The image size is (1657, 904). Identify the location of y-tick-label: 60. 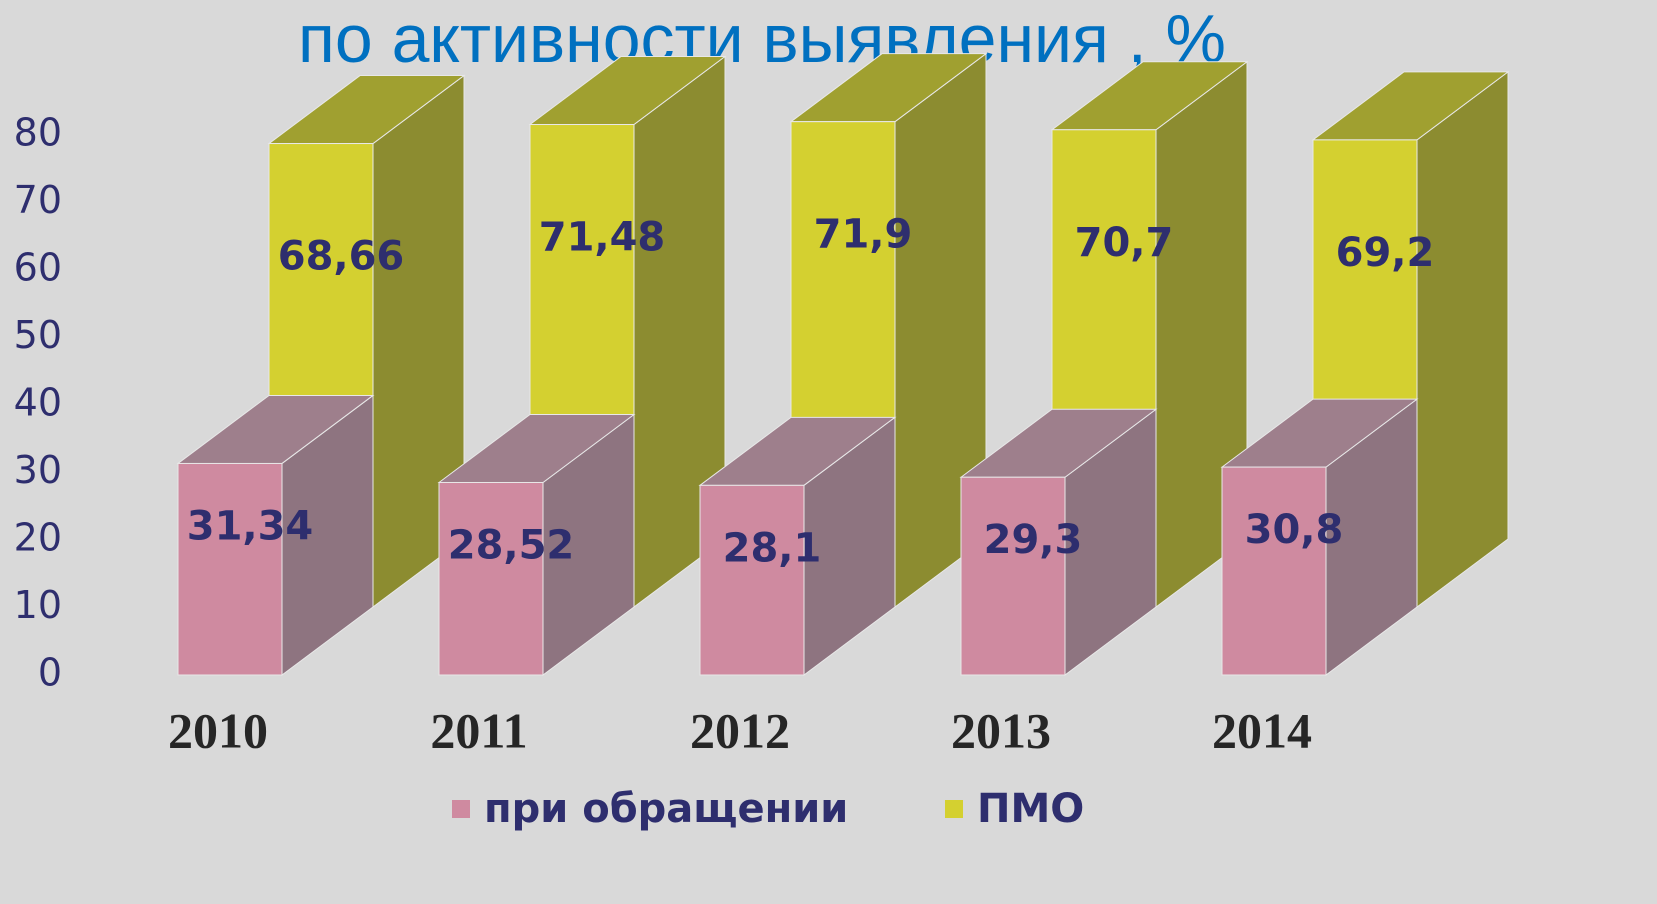
(38, 268).